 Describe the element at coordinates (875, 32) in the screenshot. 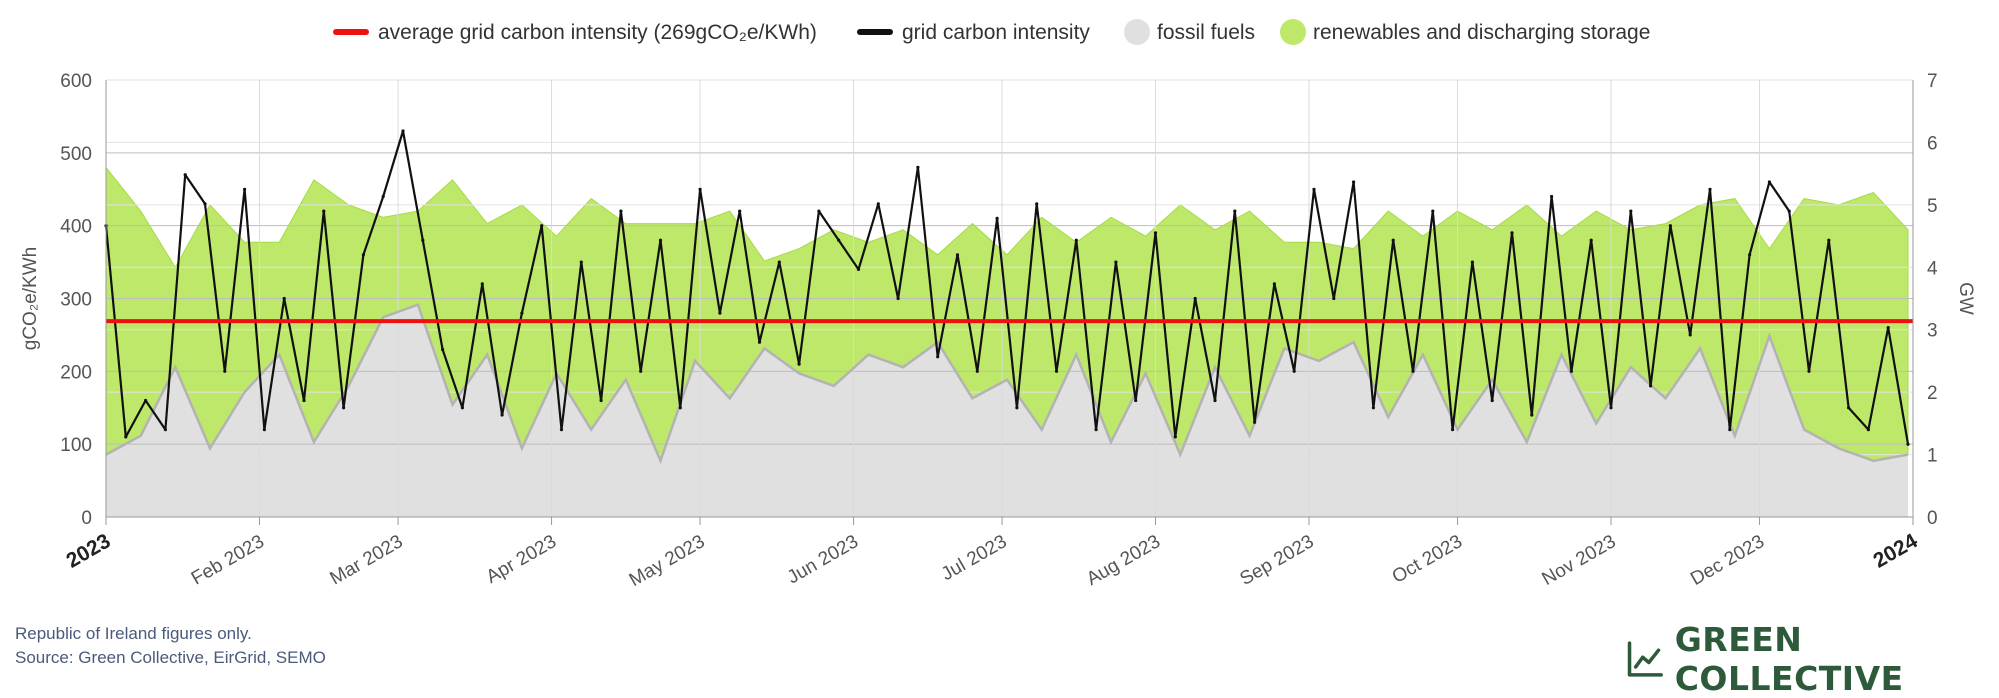

I see `legend-swatch-intensity` at that location.